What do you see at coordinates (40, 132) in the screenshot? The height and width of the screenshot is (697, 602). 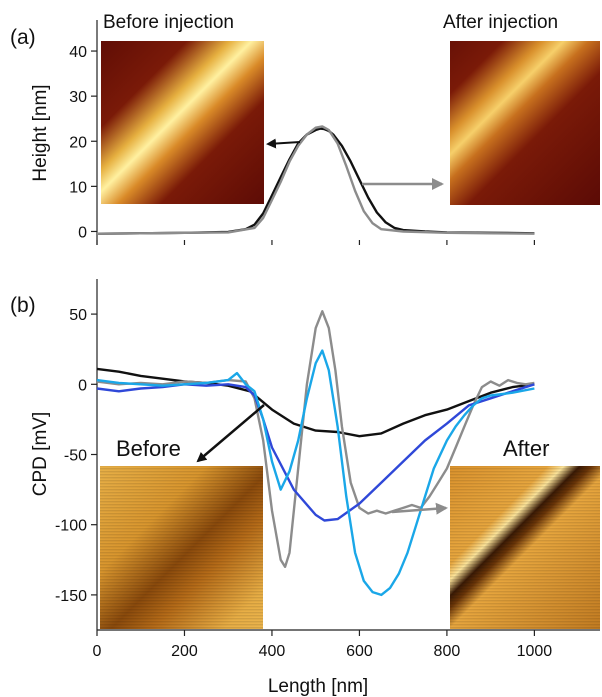 I see `panel-a-y-label: Height [nm]` at bounding box center [40, 132].